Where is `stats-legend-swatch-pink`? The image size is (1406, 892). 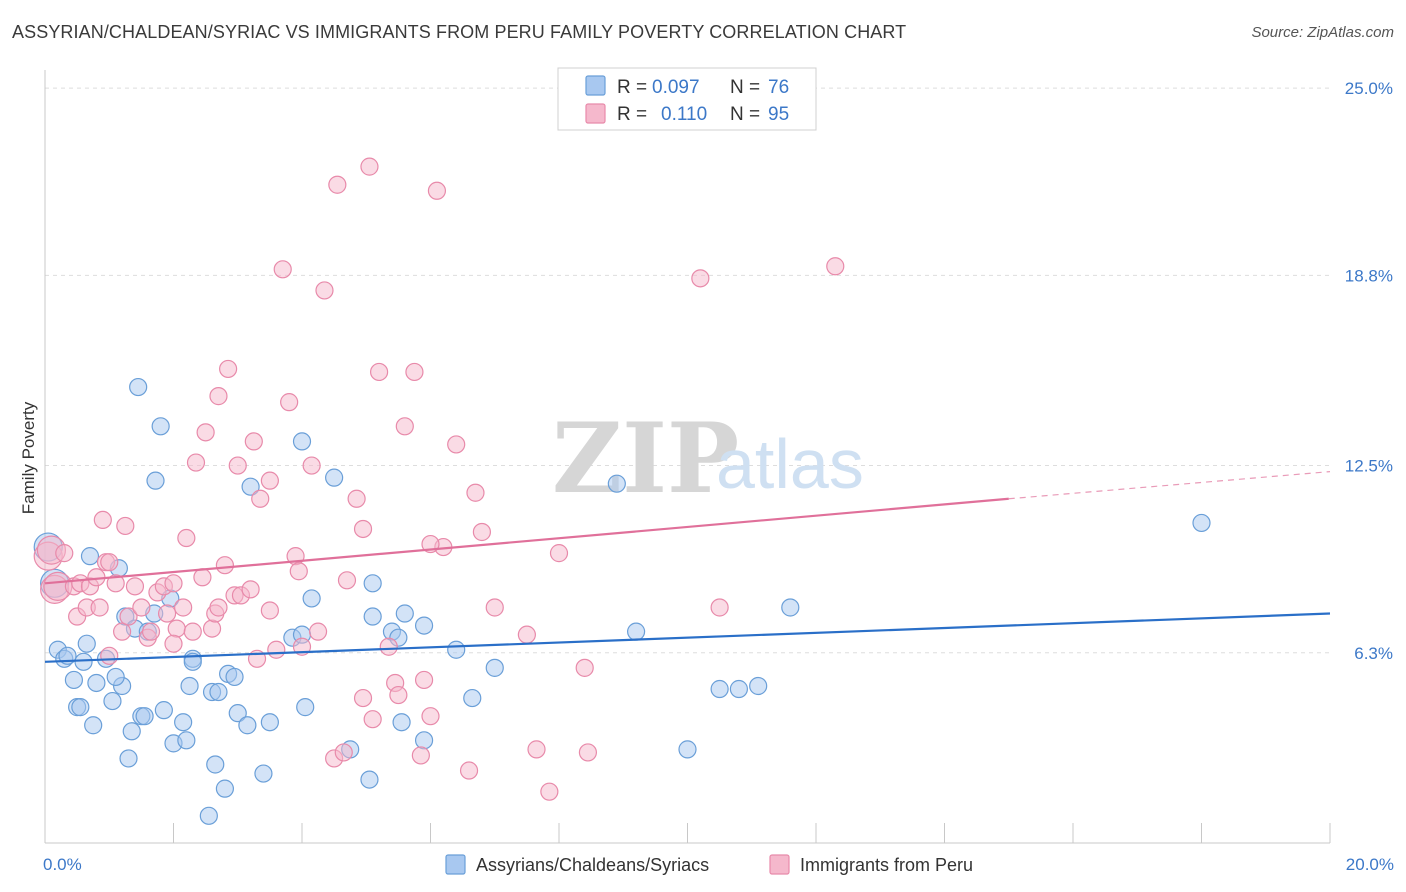
stats-legend-swatch-pink is located at coordinates (595, 113).